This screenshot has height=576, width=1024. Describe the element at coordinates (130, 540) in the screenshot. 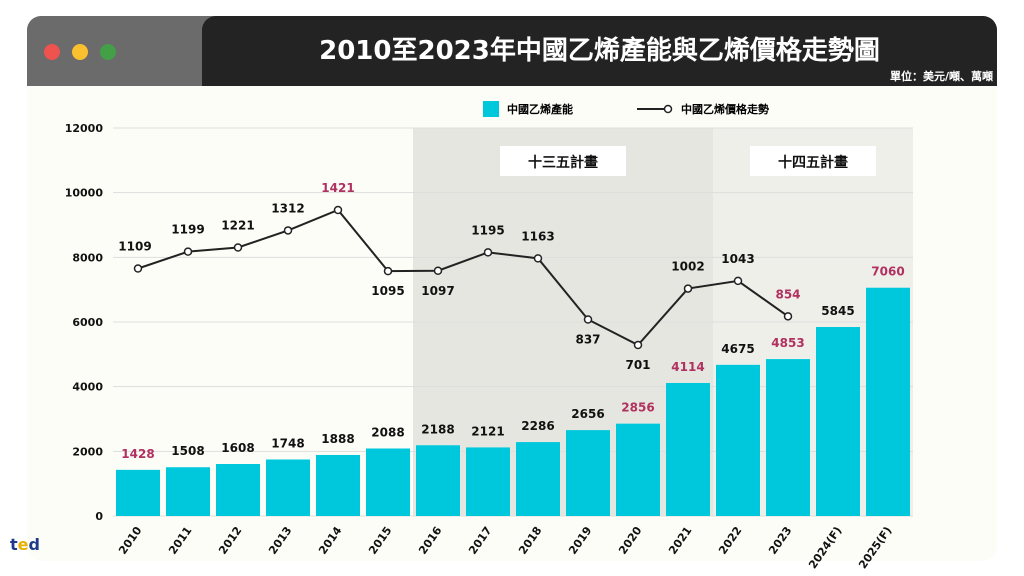

I see `x-tick-label: 2010` at that location.